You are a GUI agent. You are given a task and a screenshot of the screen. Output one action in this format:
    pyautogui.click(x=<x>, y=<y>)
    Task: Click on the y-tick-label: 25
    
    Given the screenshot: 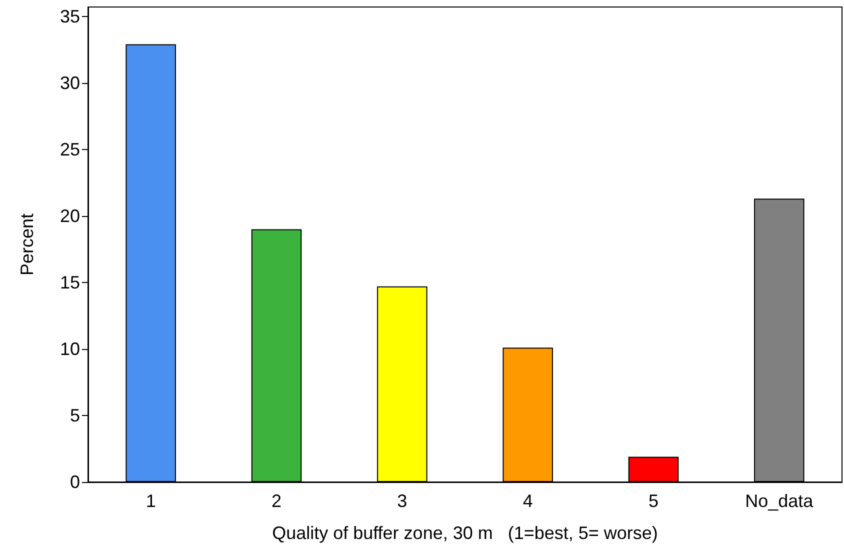 What is the action you would take?
    pyautogui.click(x=70, y=149)
    